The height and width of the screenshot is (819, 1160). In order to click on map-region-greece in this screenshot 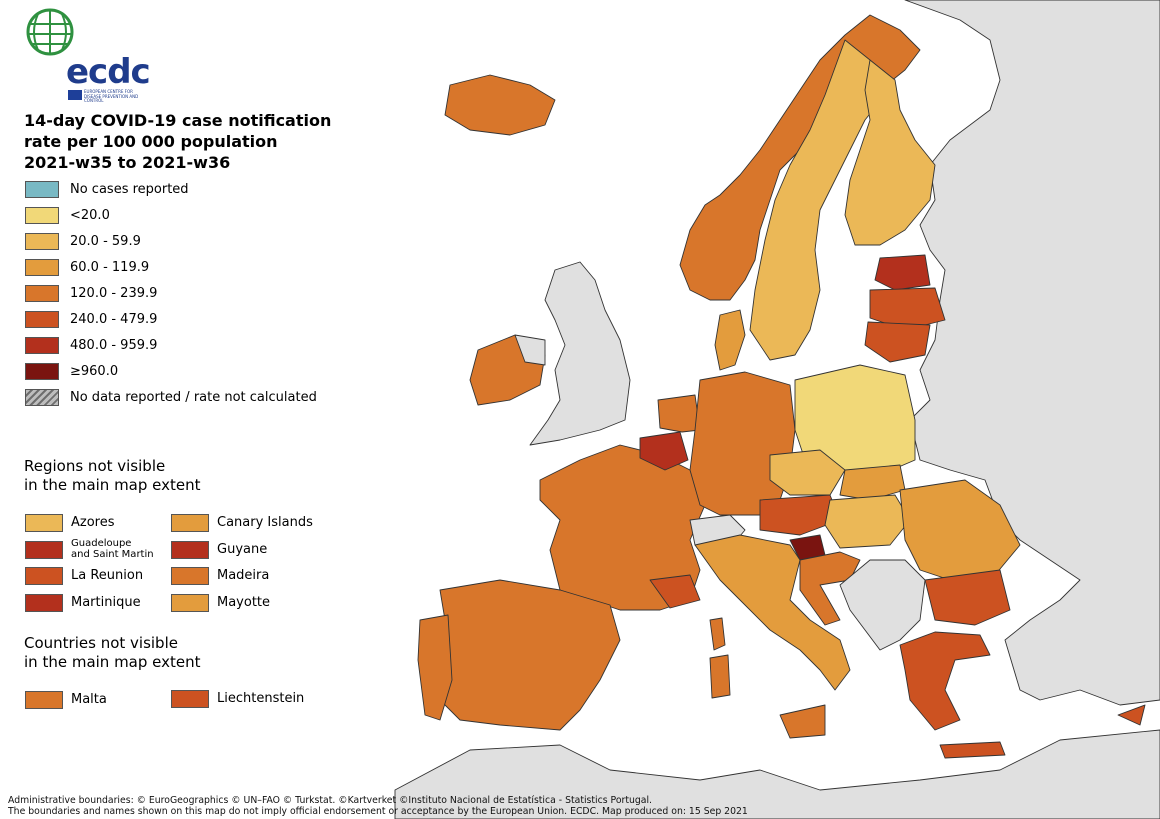, I will do `click(945, 681)`.